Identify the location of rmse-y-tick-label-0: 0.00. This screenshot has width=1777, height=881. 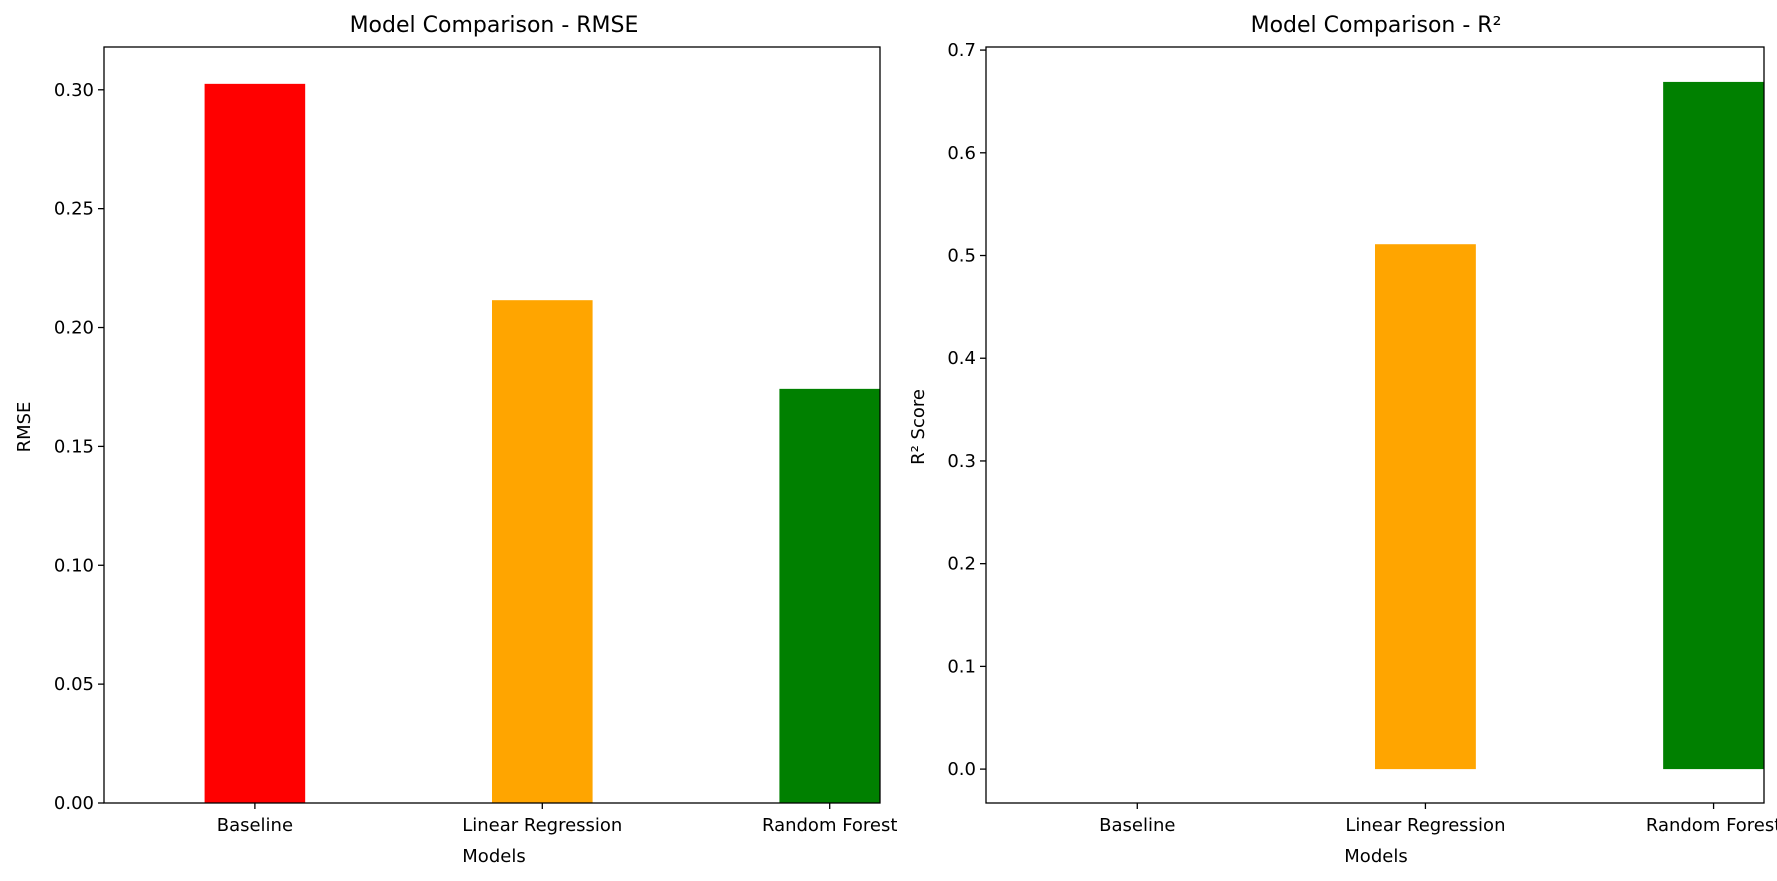
(74, 803).